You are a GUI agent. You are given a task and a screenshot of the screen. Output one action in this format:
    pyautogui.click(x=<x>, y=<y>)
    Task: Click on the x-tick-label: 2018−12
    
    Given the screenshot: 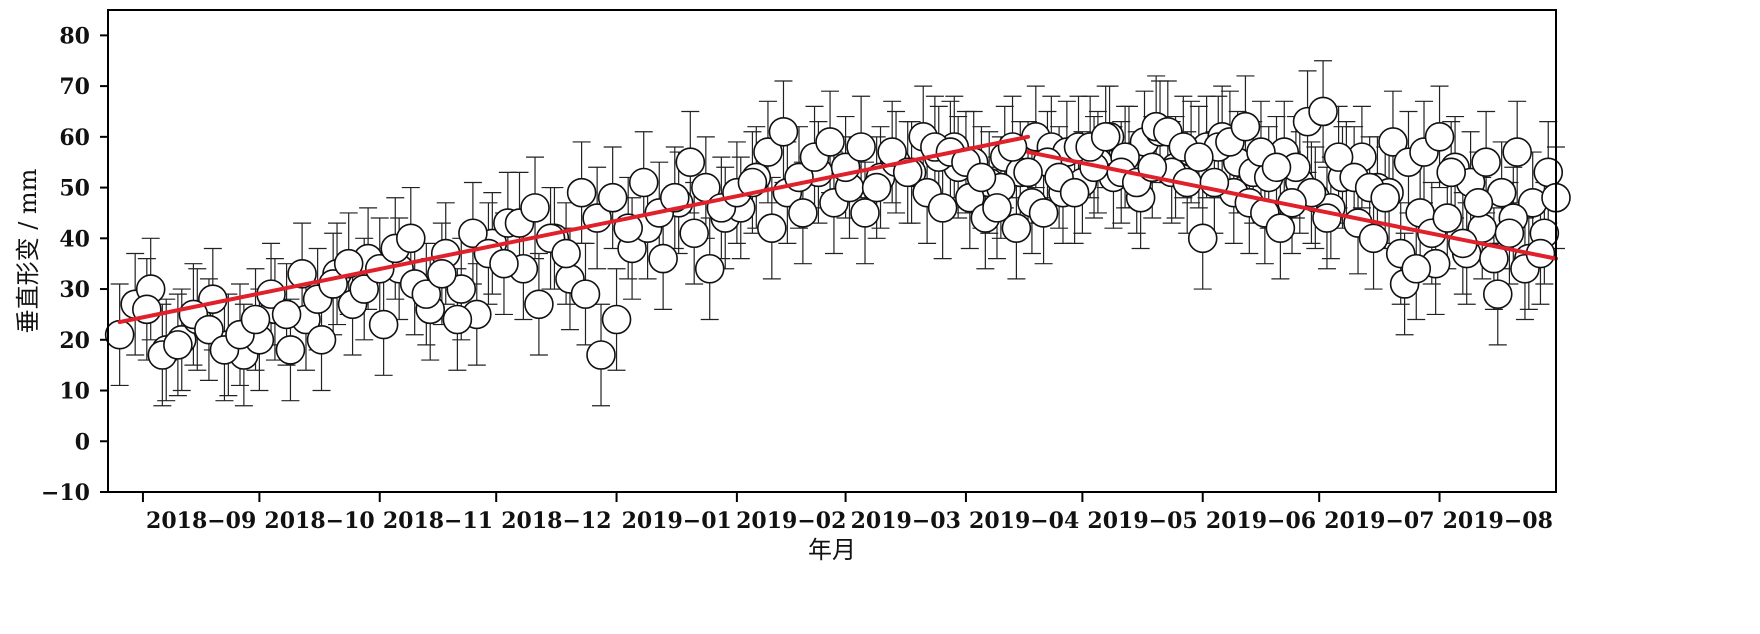 What is the action you would take?
    pyautogui.click(x=556, y=521)
    